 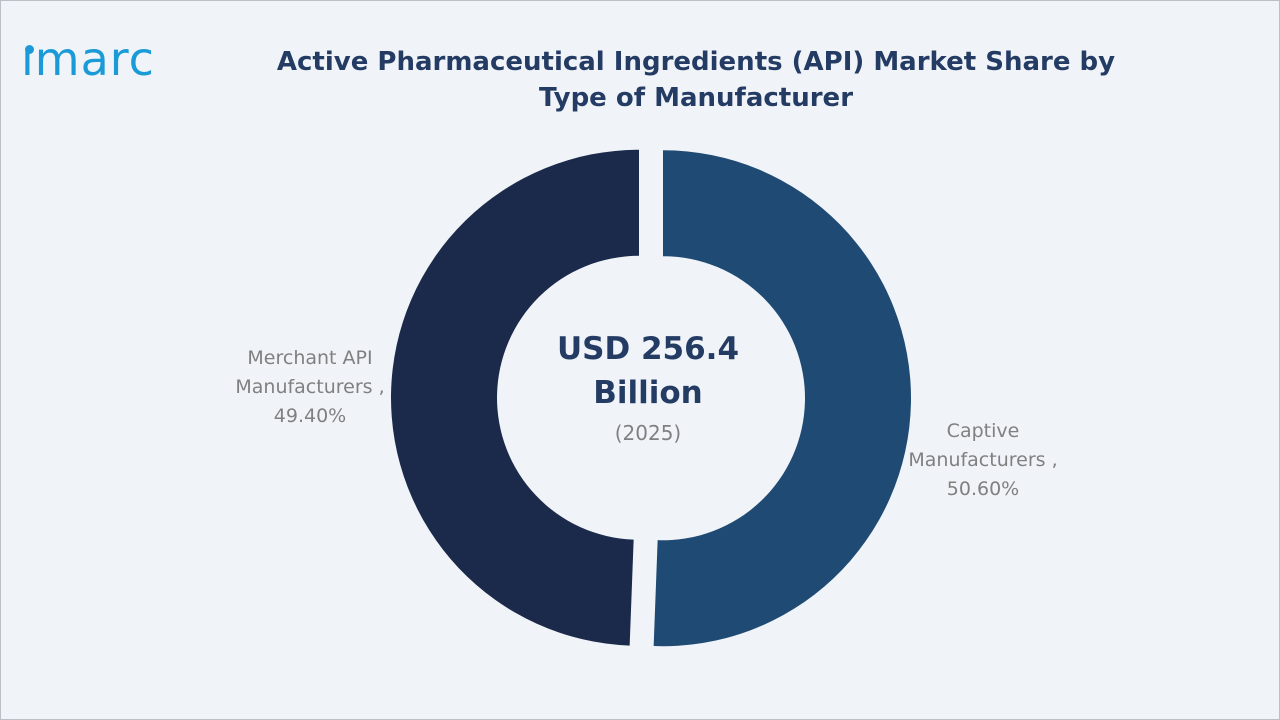 I want to click on slice-label-merchant: Merchant API Manufacturers , 49.40%, so click(x=310, y=387).